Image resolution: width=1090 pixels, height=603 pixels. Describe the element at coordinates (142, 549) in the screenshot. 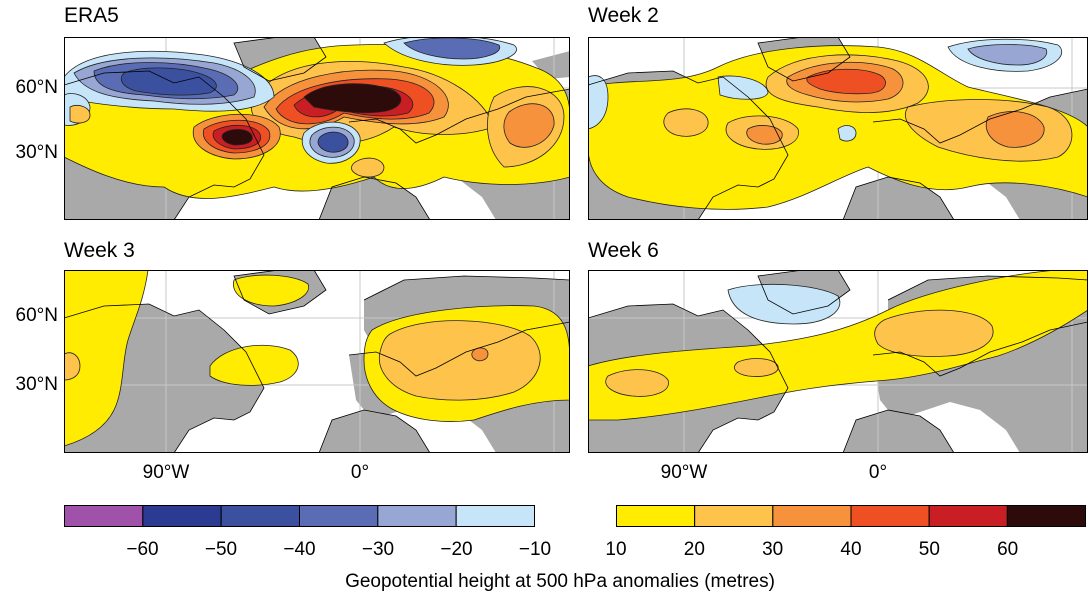

I see `colorbar-tick-label: −60` at that location.